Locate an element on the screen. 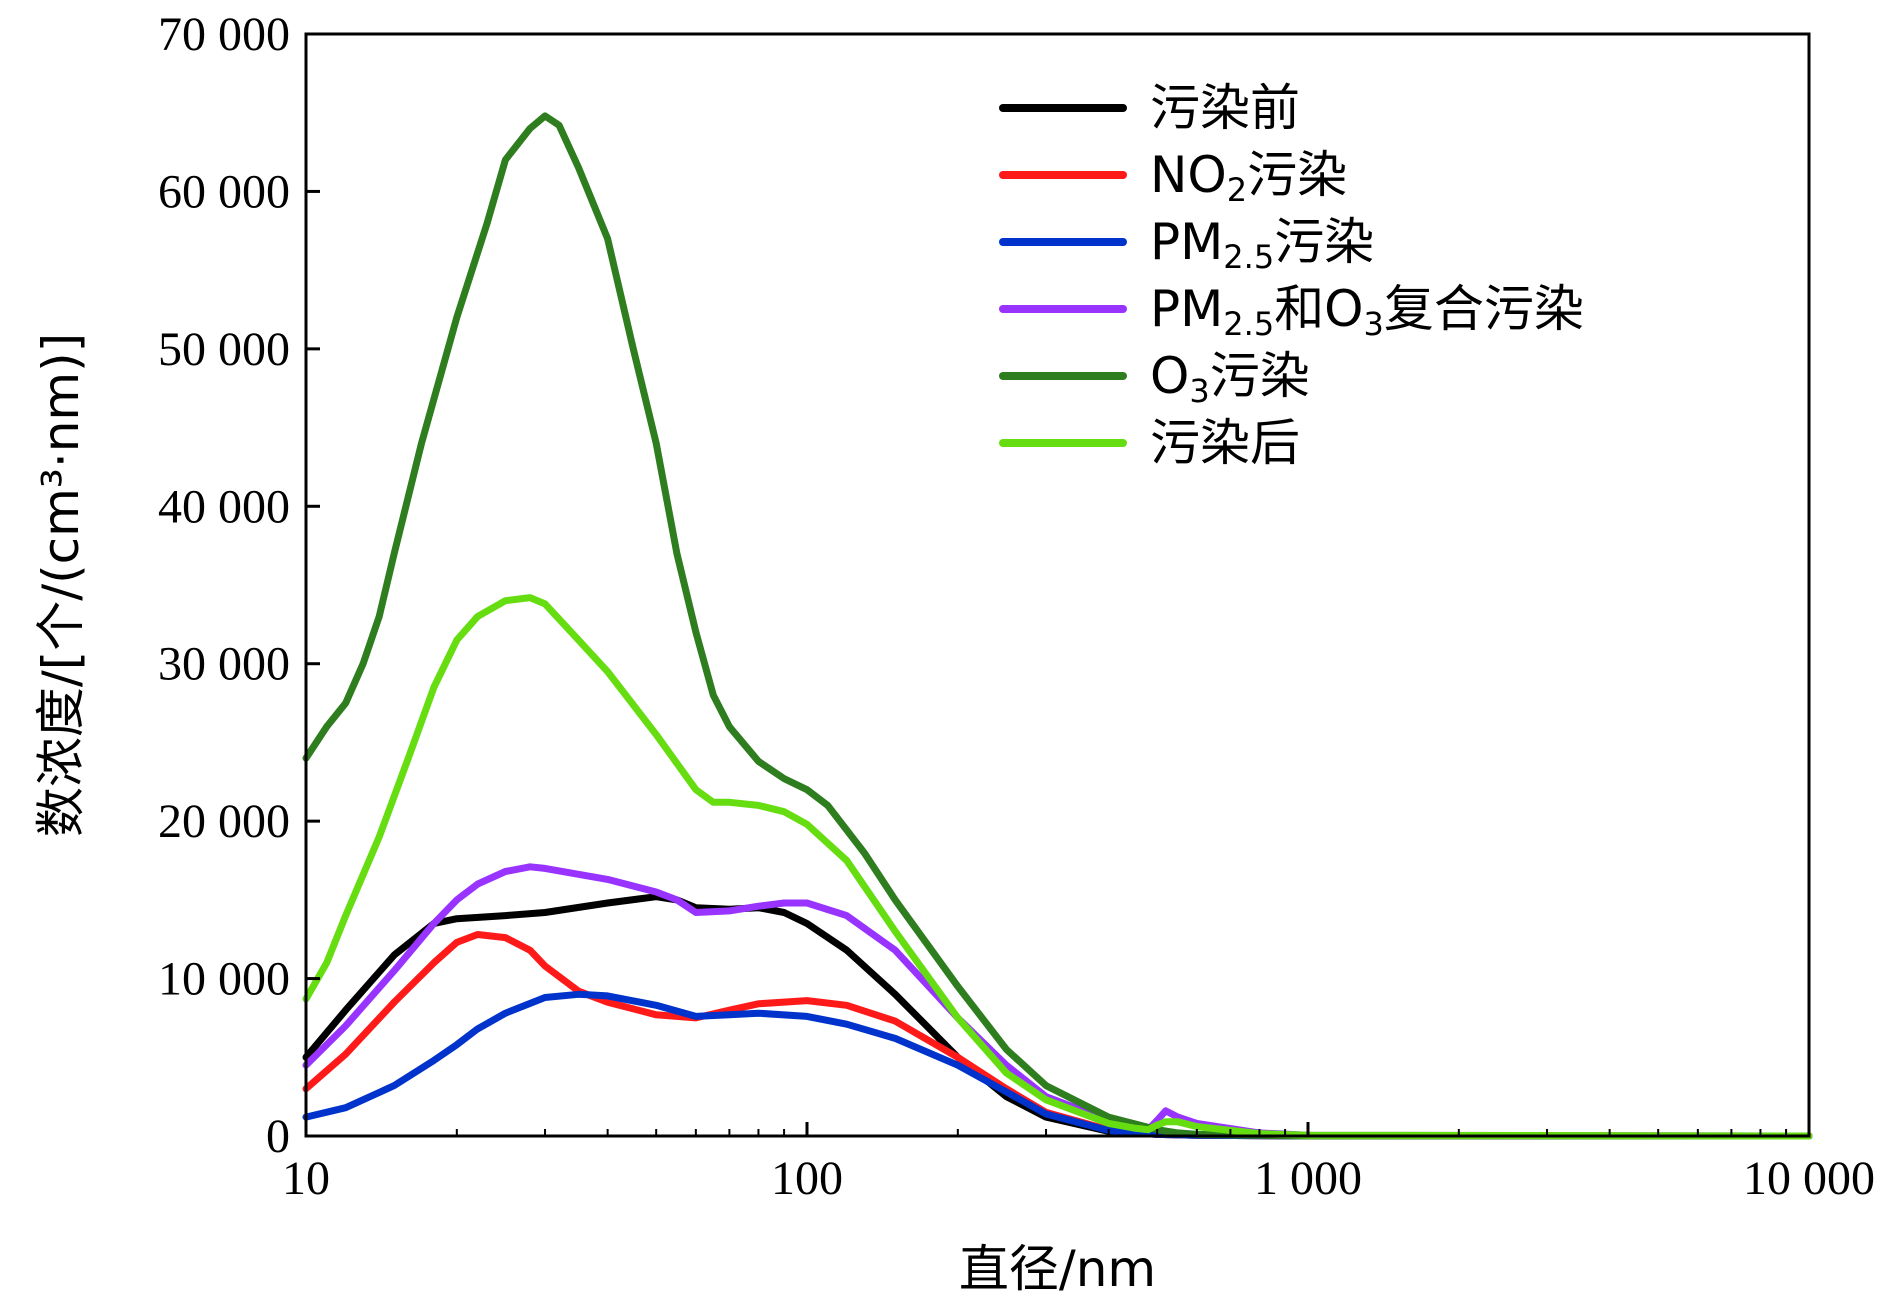 The height and width of the screenshot is (1302, 1890). legend-subscript: 2 is located at coordinates (1237, 190).